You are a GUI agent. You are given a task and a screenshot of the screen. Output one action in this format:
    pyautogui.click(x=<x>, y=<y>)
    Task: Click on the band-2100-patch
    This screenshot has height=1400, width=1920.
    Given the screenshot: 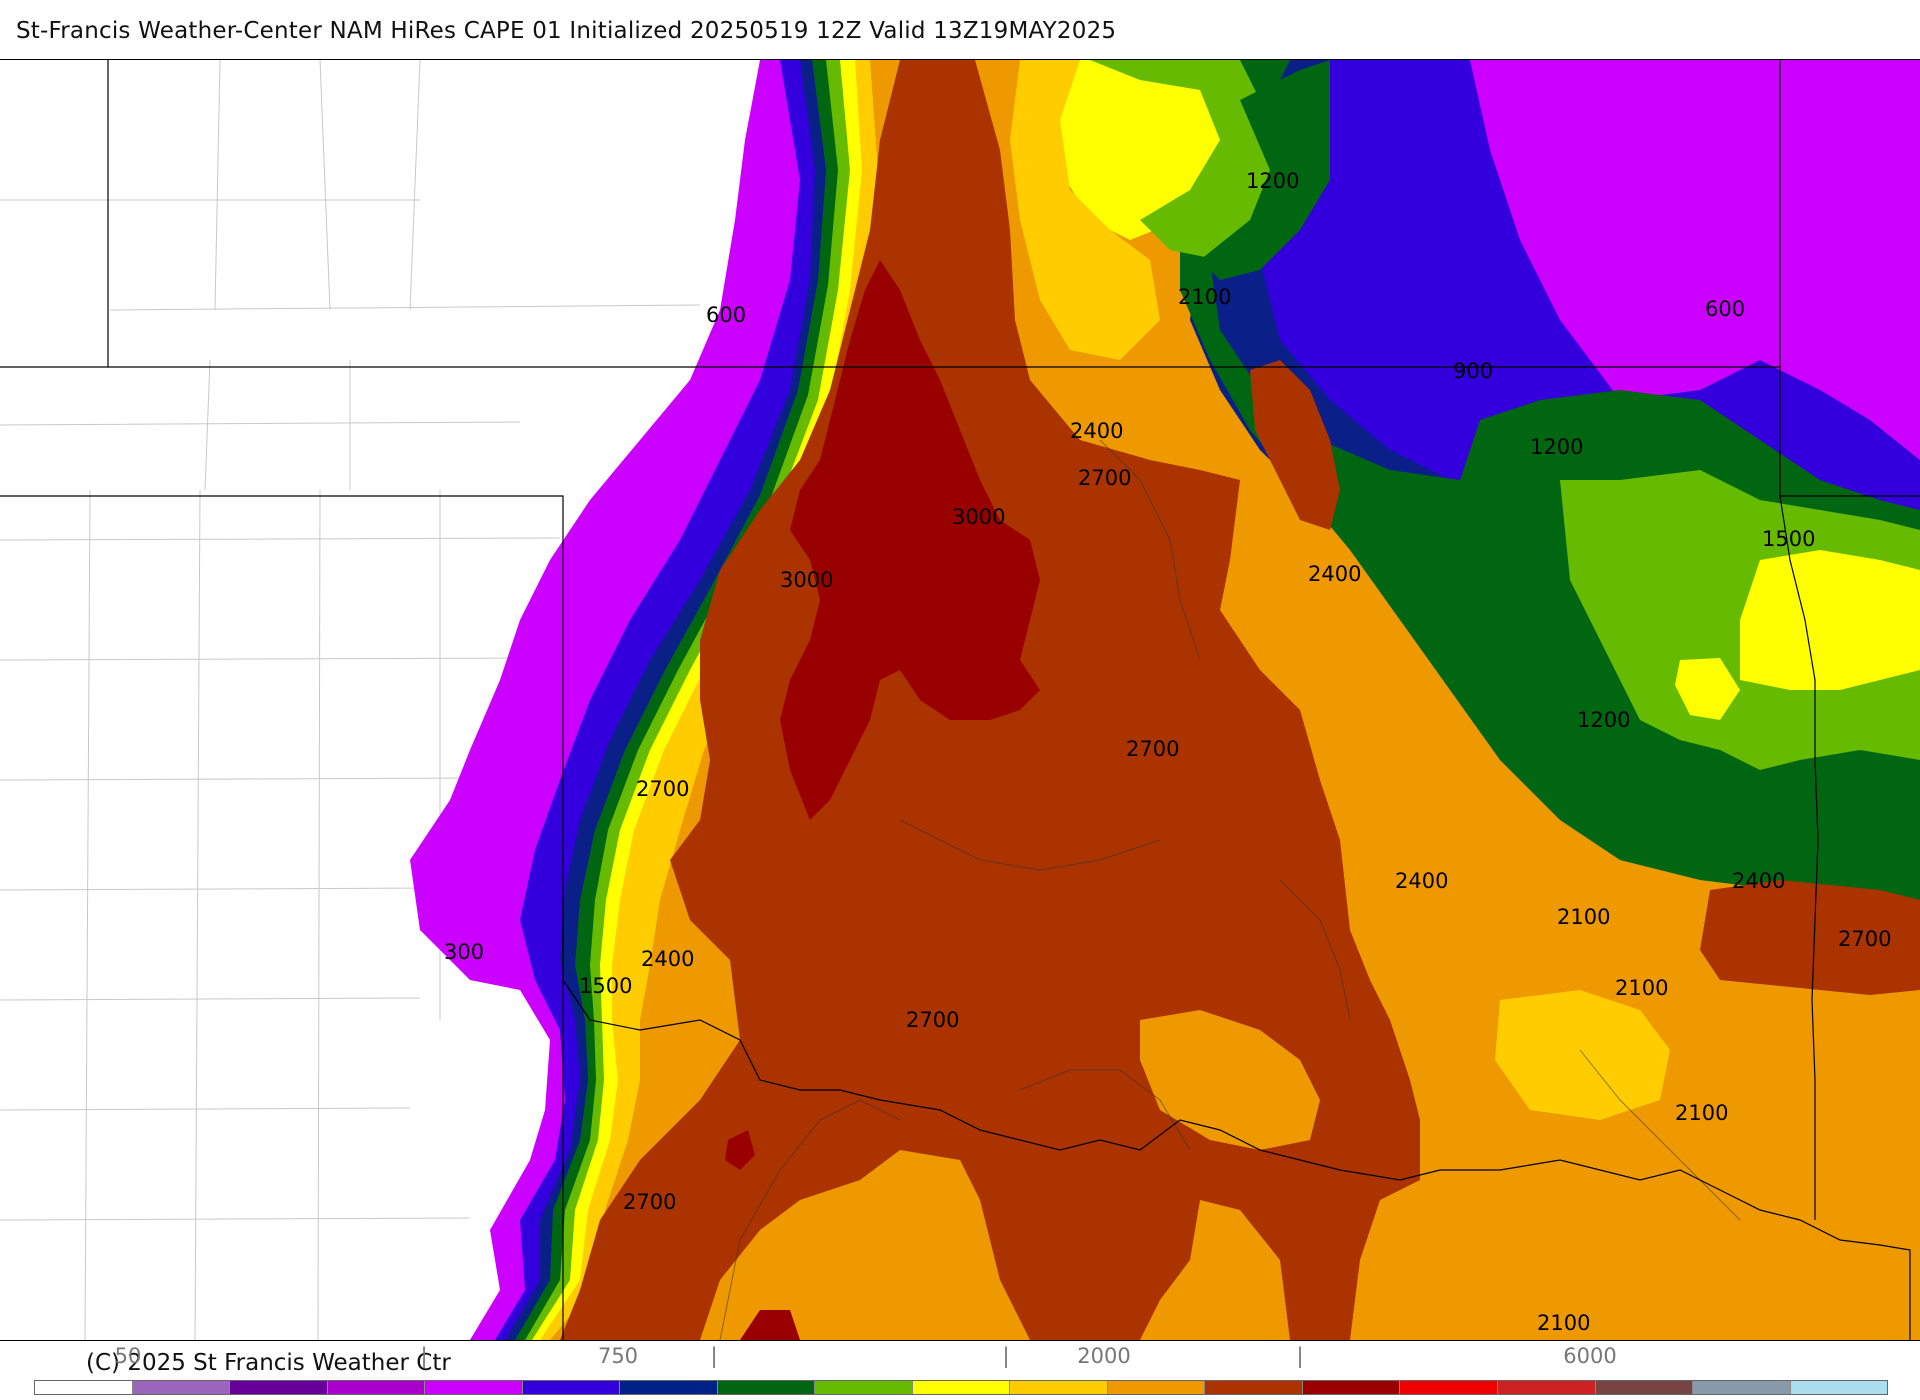 What is the action you would take?
    pyautogui.click(x=1582, y=1055)
    